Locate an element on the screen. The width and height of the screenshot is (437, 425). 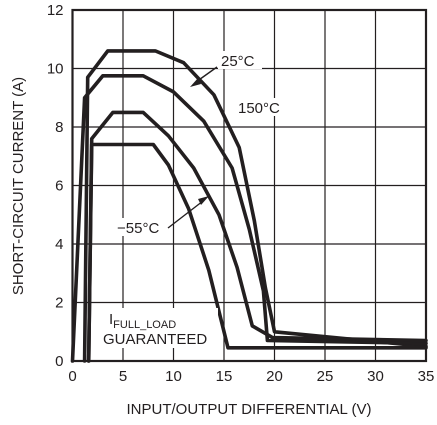
x-axis-title: INPUT/OUTPUT DIFFERENTIAL (V) is located at coordinates (248, 409).